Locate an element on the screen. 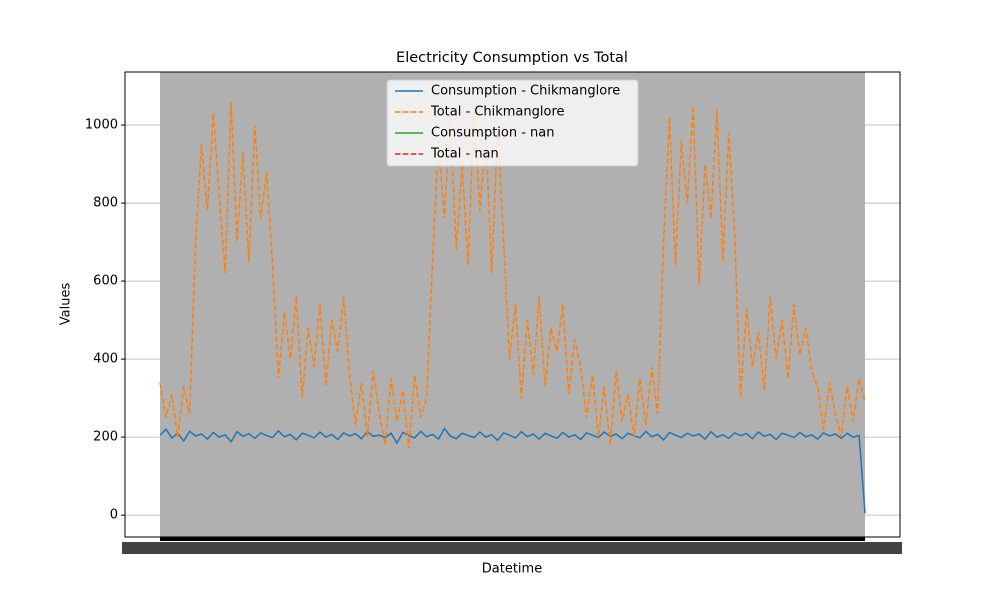 Image resolution: width=1000 pixels, height=600 pixels. legend-label: Consumption - nan is located at coordinates (493, 133).